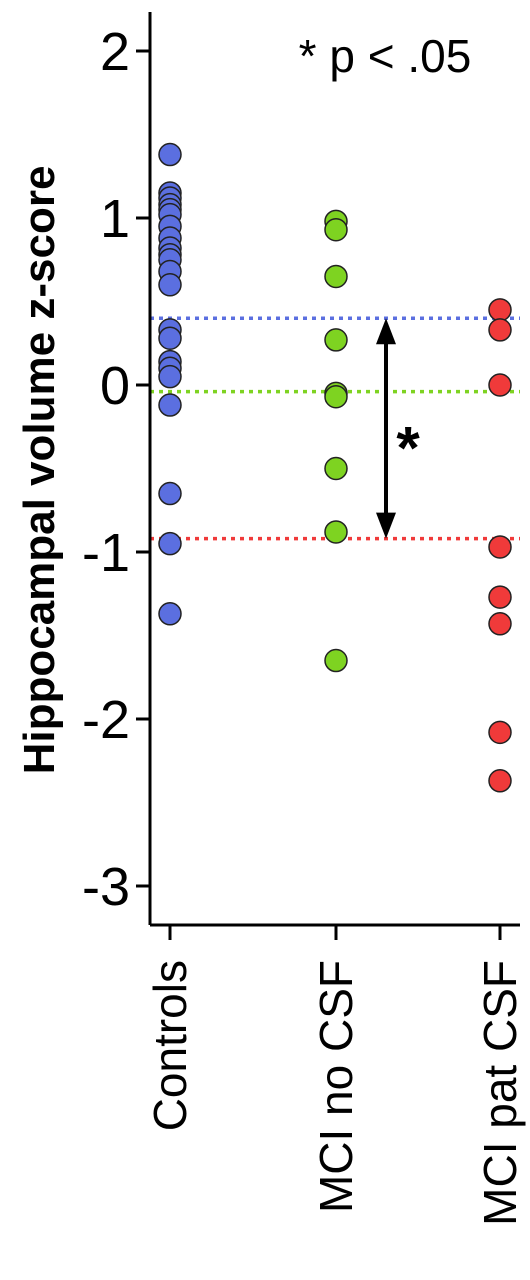 The image size is (530, 1280). I want to click on category-label: MCI no CSF, so click(336, 1086).